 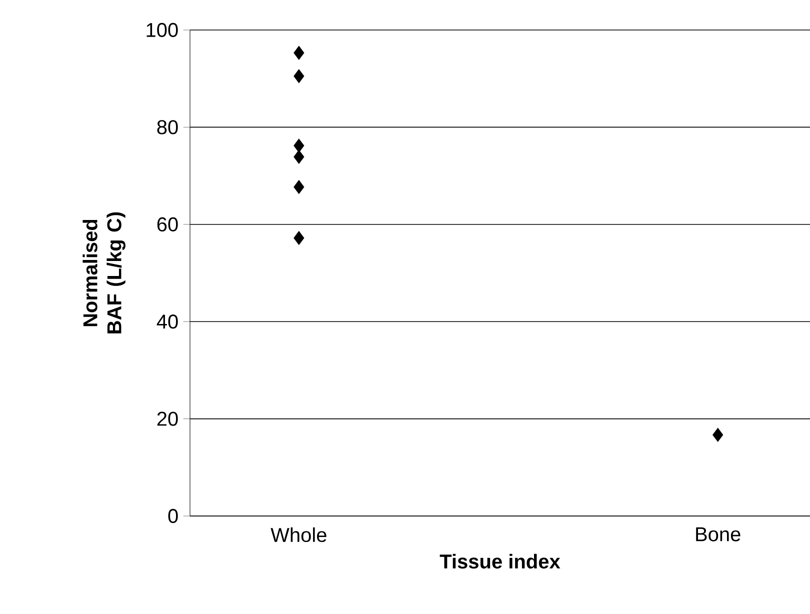 What do you see at coordinates (167, 419) in the screenshot?
I see `y-tick-label: 20` at bounding box center [167, 419].